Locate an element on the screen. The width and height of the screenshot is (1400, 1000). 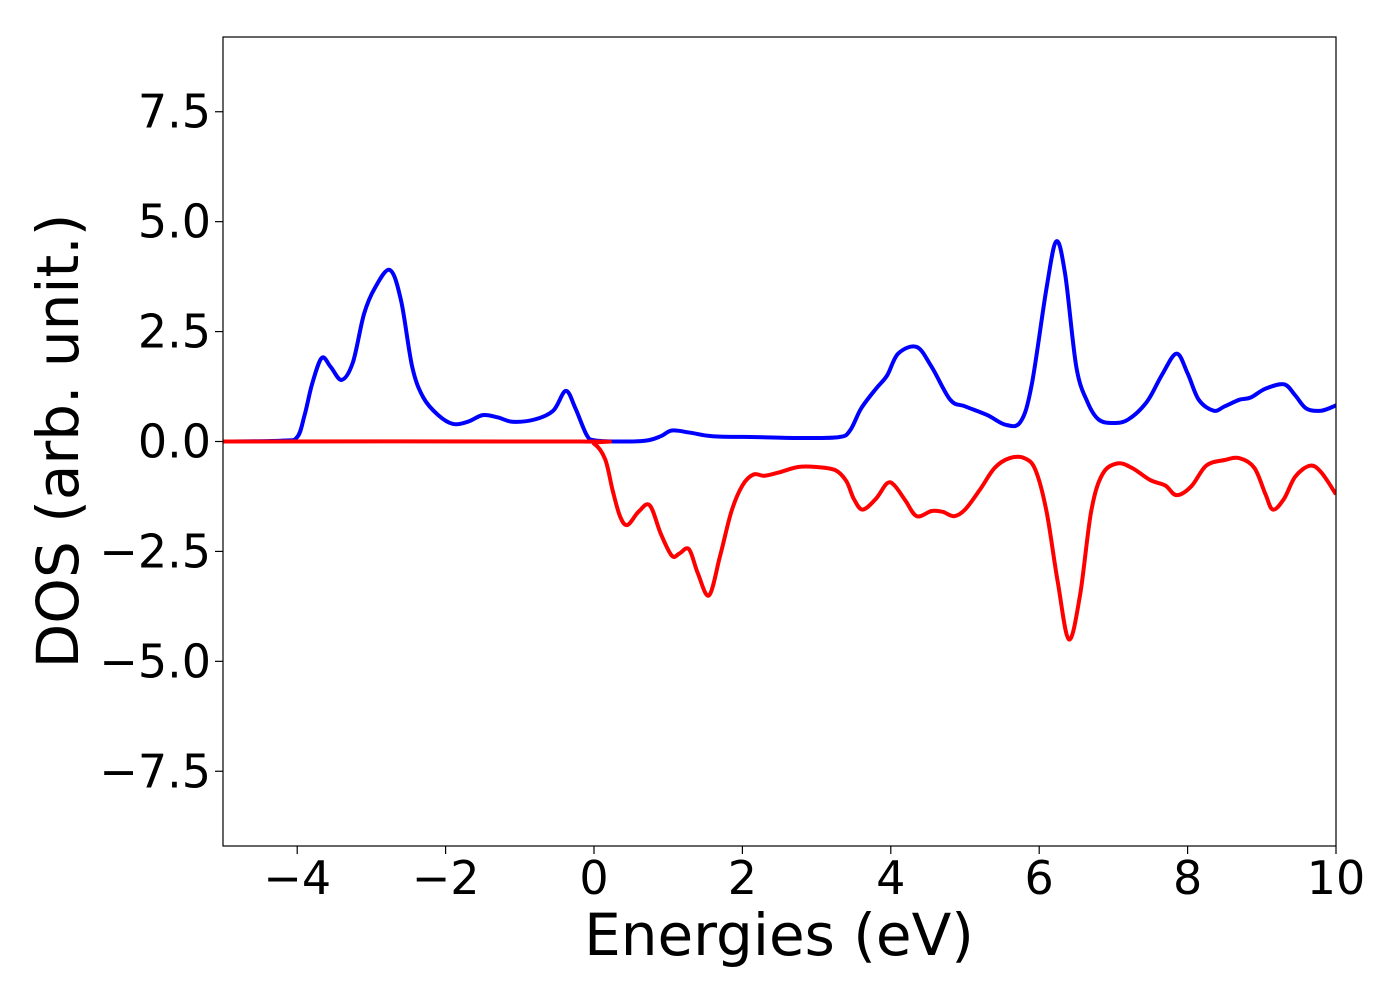
x-tick-label: −2 is located at coordinates (446, 878).